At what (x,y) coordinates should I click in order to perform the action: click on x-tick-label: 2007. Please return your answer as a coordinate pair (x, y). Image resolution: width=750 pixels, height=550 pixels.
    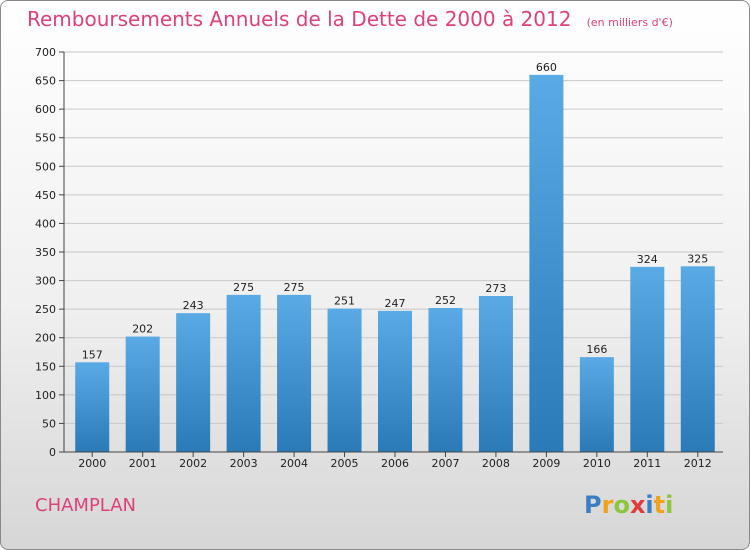
    Looking at the image, I should click on (445, 463).